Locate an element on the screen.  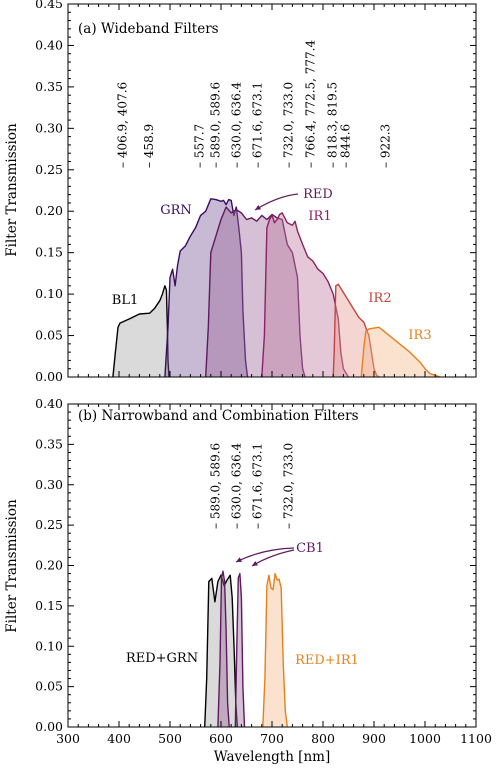
x-tick-label: 1000 is located at coordinates (425, 738).